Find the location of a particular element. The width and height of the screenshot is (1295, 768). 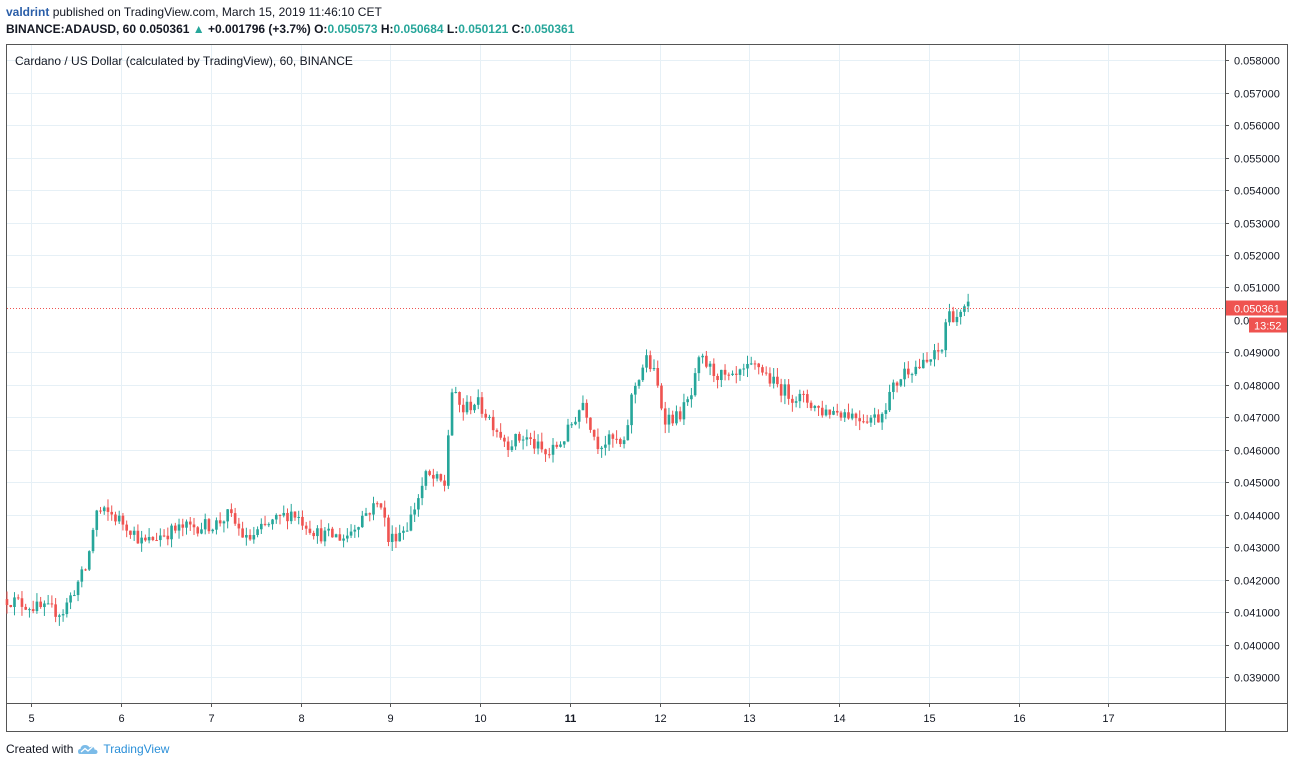

price-tick-label: 0.042000 is located at coordinates (1257, 582).